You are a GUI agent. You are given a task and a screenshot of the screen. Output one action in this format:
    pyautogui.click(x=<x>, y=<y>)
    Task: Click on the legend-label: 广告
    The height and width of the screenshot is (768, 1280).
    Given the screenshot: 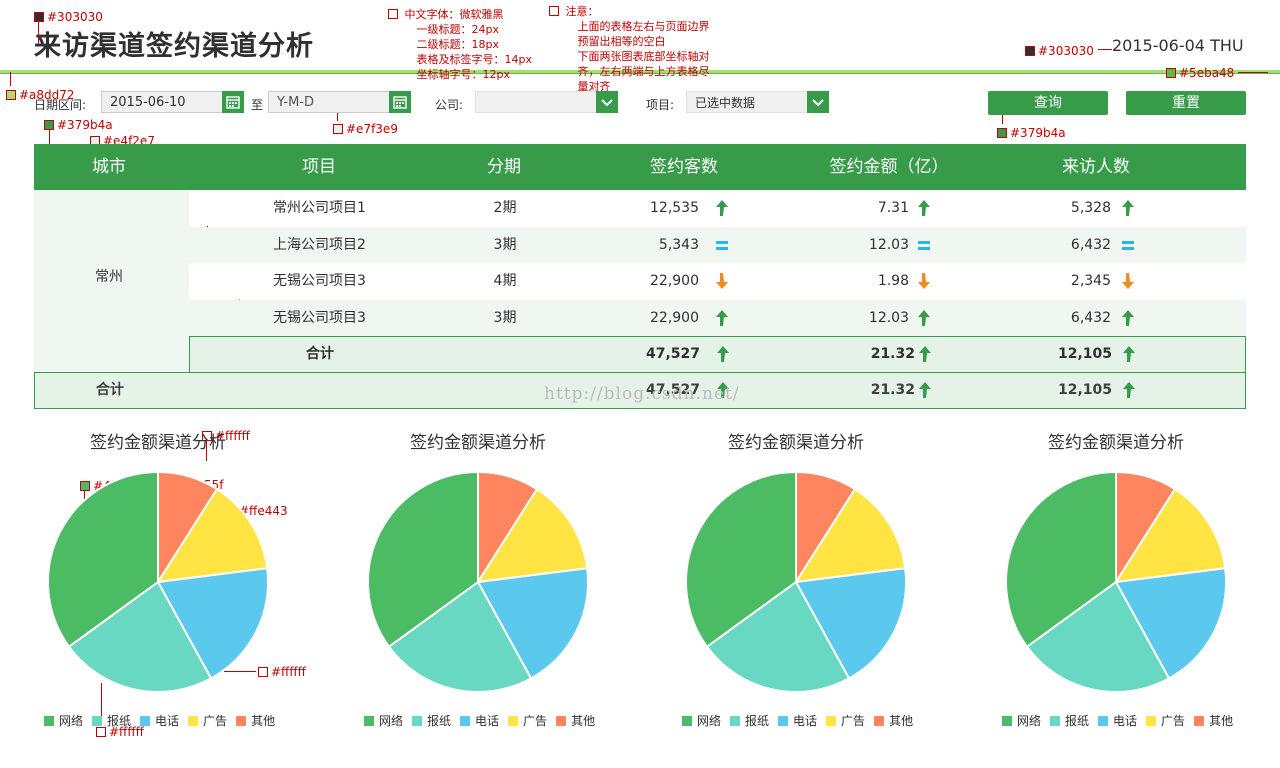 What is the action you would take?
    pyautogui.click(x=215, y=721)
    